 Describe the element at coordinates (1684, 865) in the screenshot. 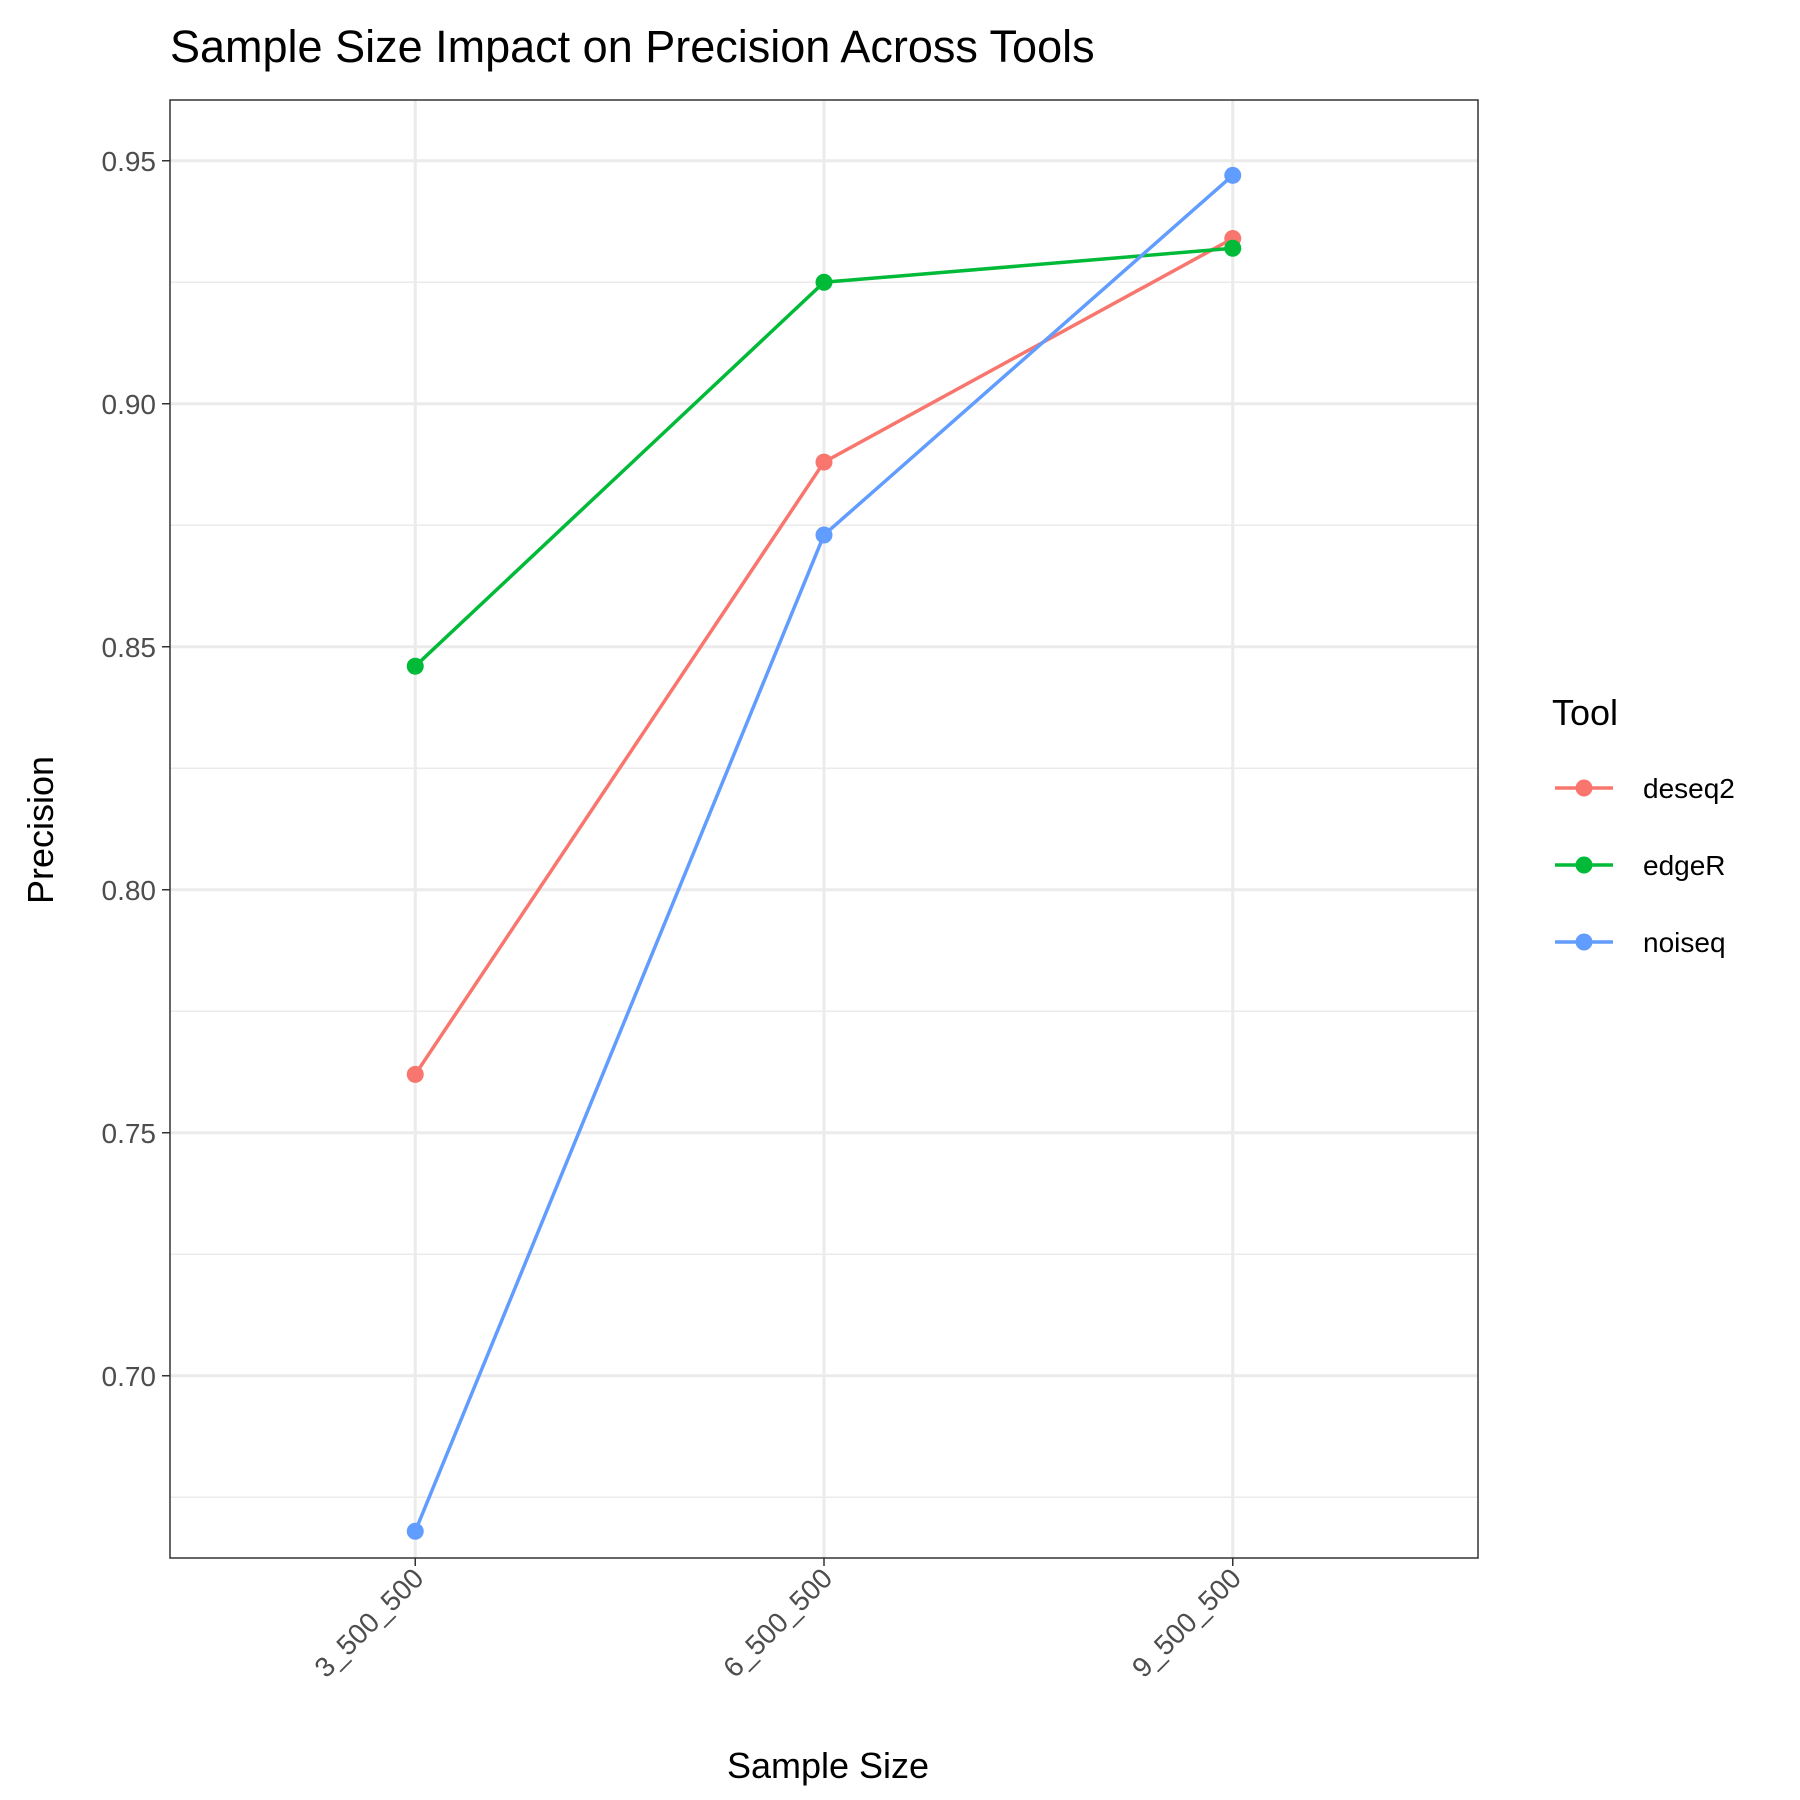

I see `legend-label-edgeR: edgeR` at that location.